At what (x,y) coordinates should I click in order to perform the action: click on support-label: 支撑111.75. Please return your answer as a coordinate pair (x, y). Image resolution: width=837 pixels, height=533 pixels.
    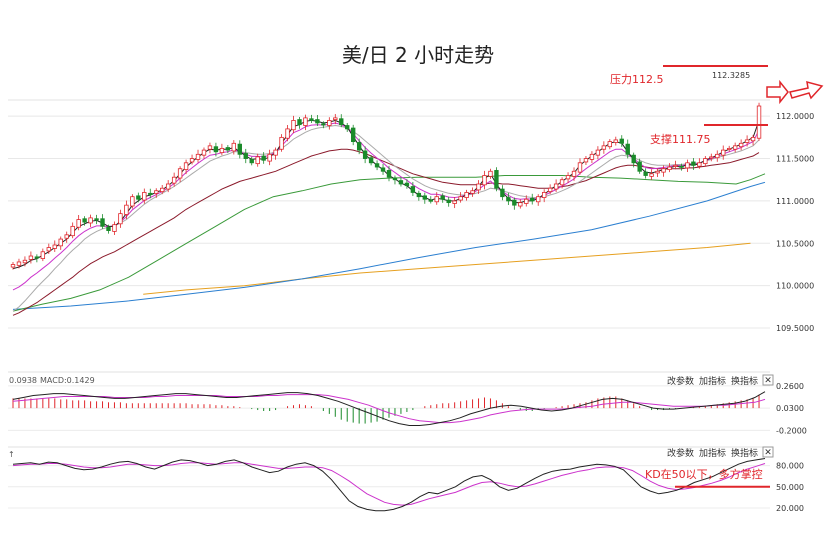
    Looking at the image, I should click on (680, 139).